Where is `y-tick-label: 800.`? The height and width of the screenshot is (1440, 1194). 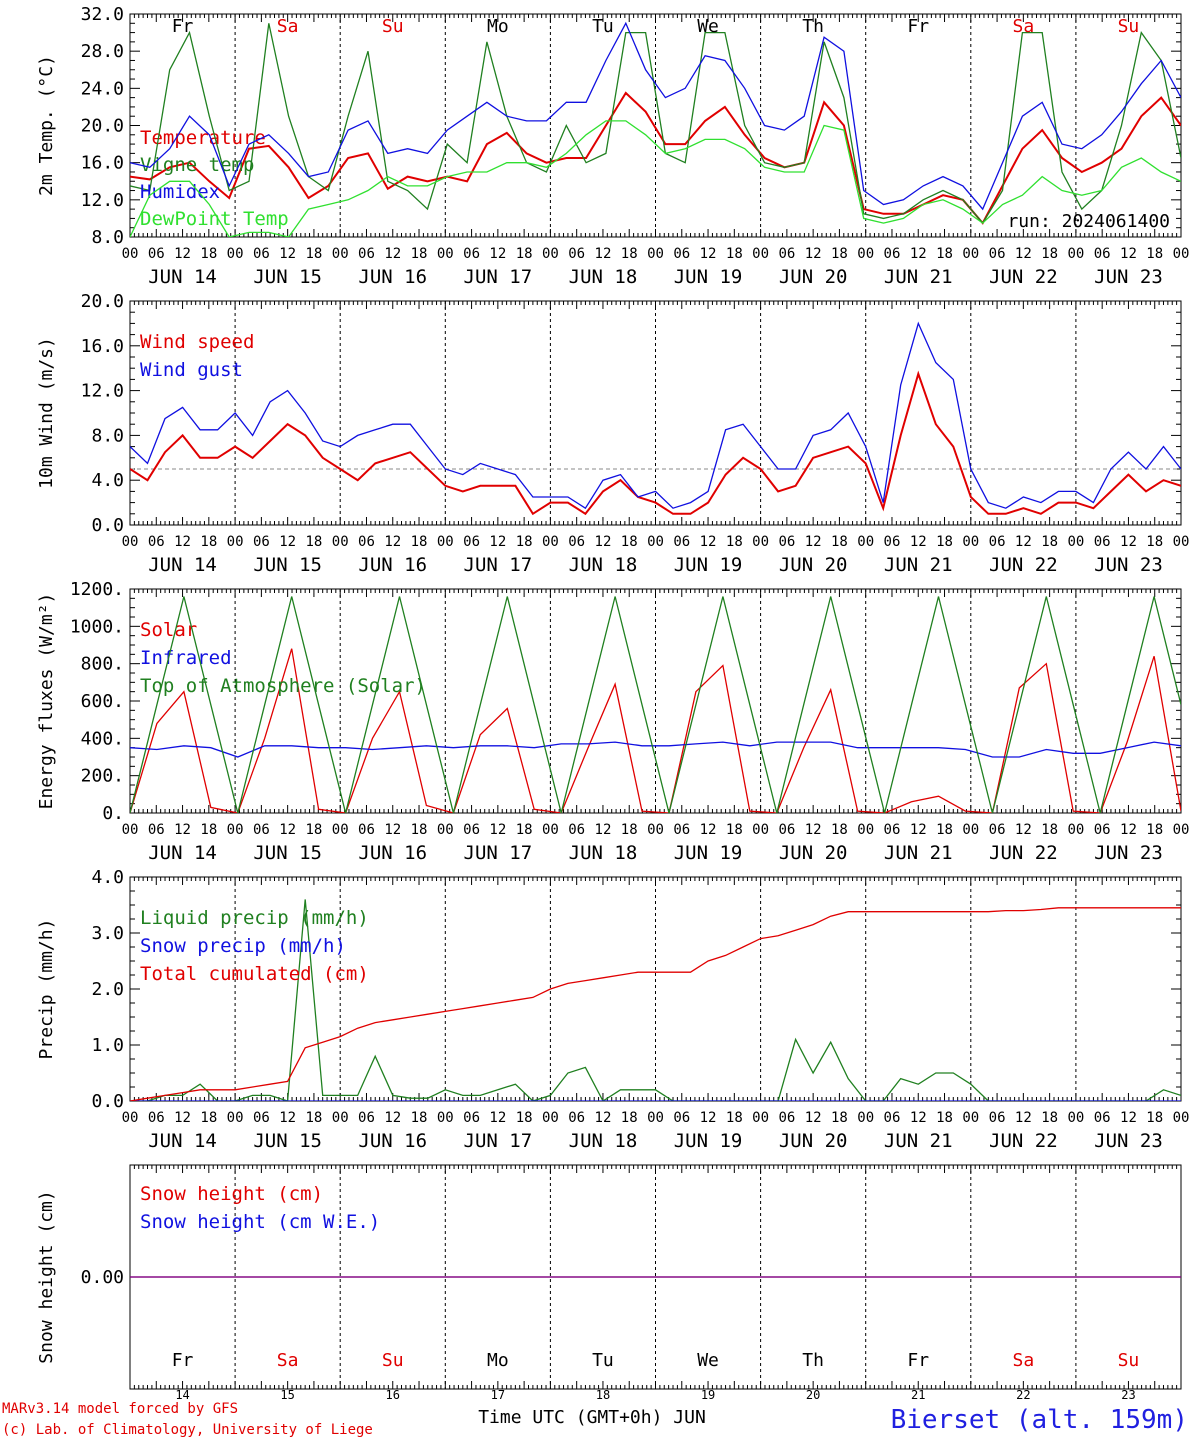
y-tick-label: 800. is located at coordinates (102, 664).